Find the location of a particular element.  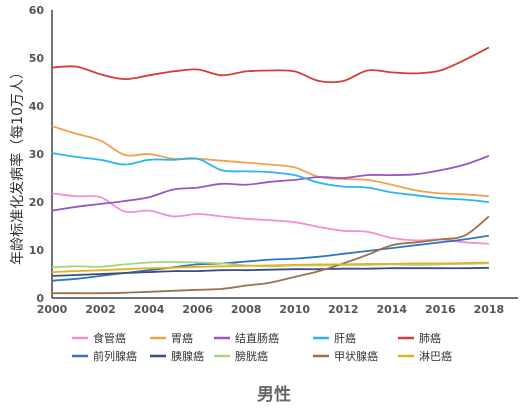

legend-label-9: 淋巴癌 is located at coordinates (435, 356).